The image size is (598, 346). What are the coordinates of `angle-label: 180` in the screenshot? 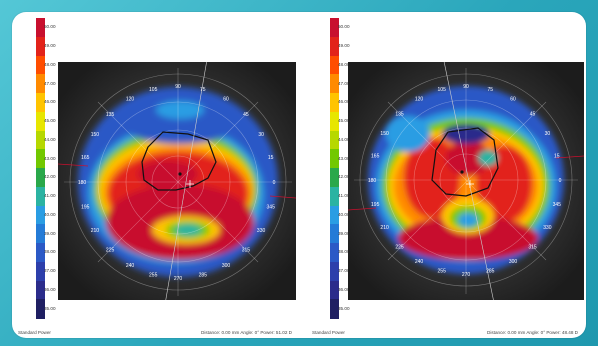 It's located at (82, 183).